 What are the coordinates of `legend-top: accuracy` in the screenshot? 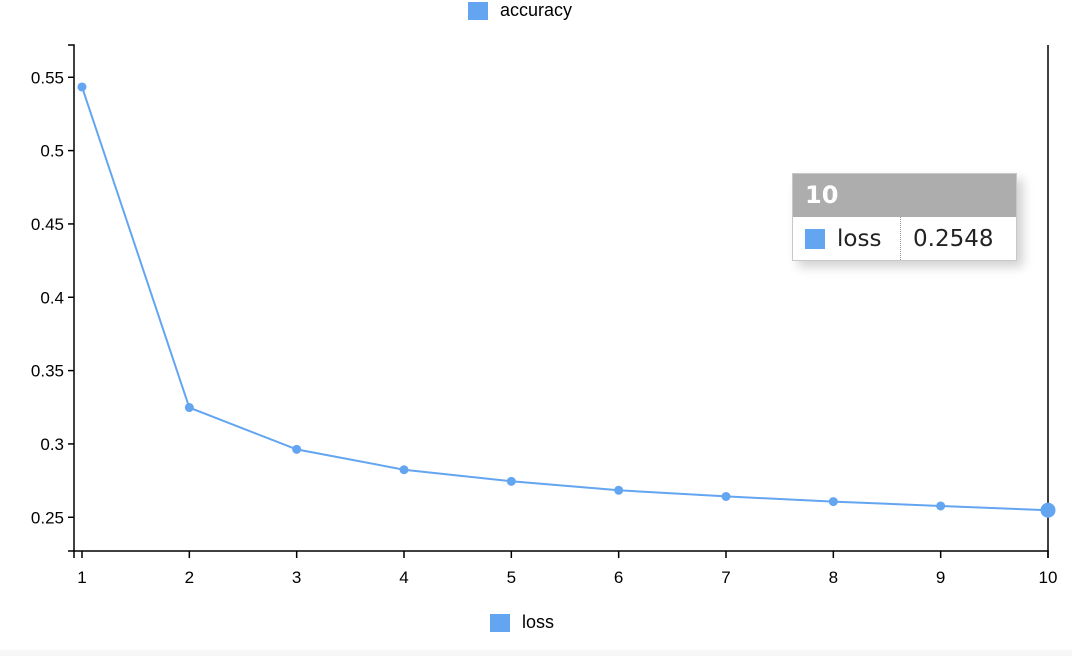 It's located at (520, 10).